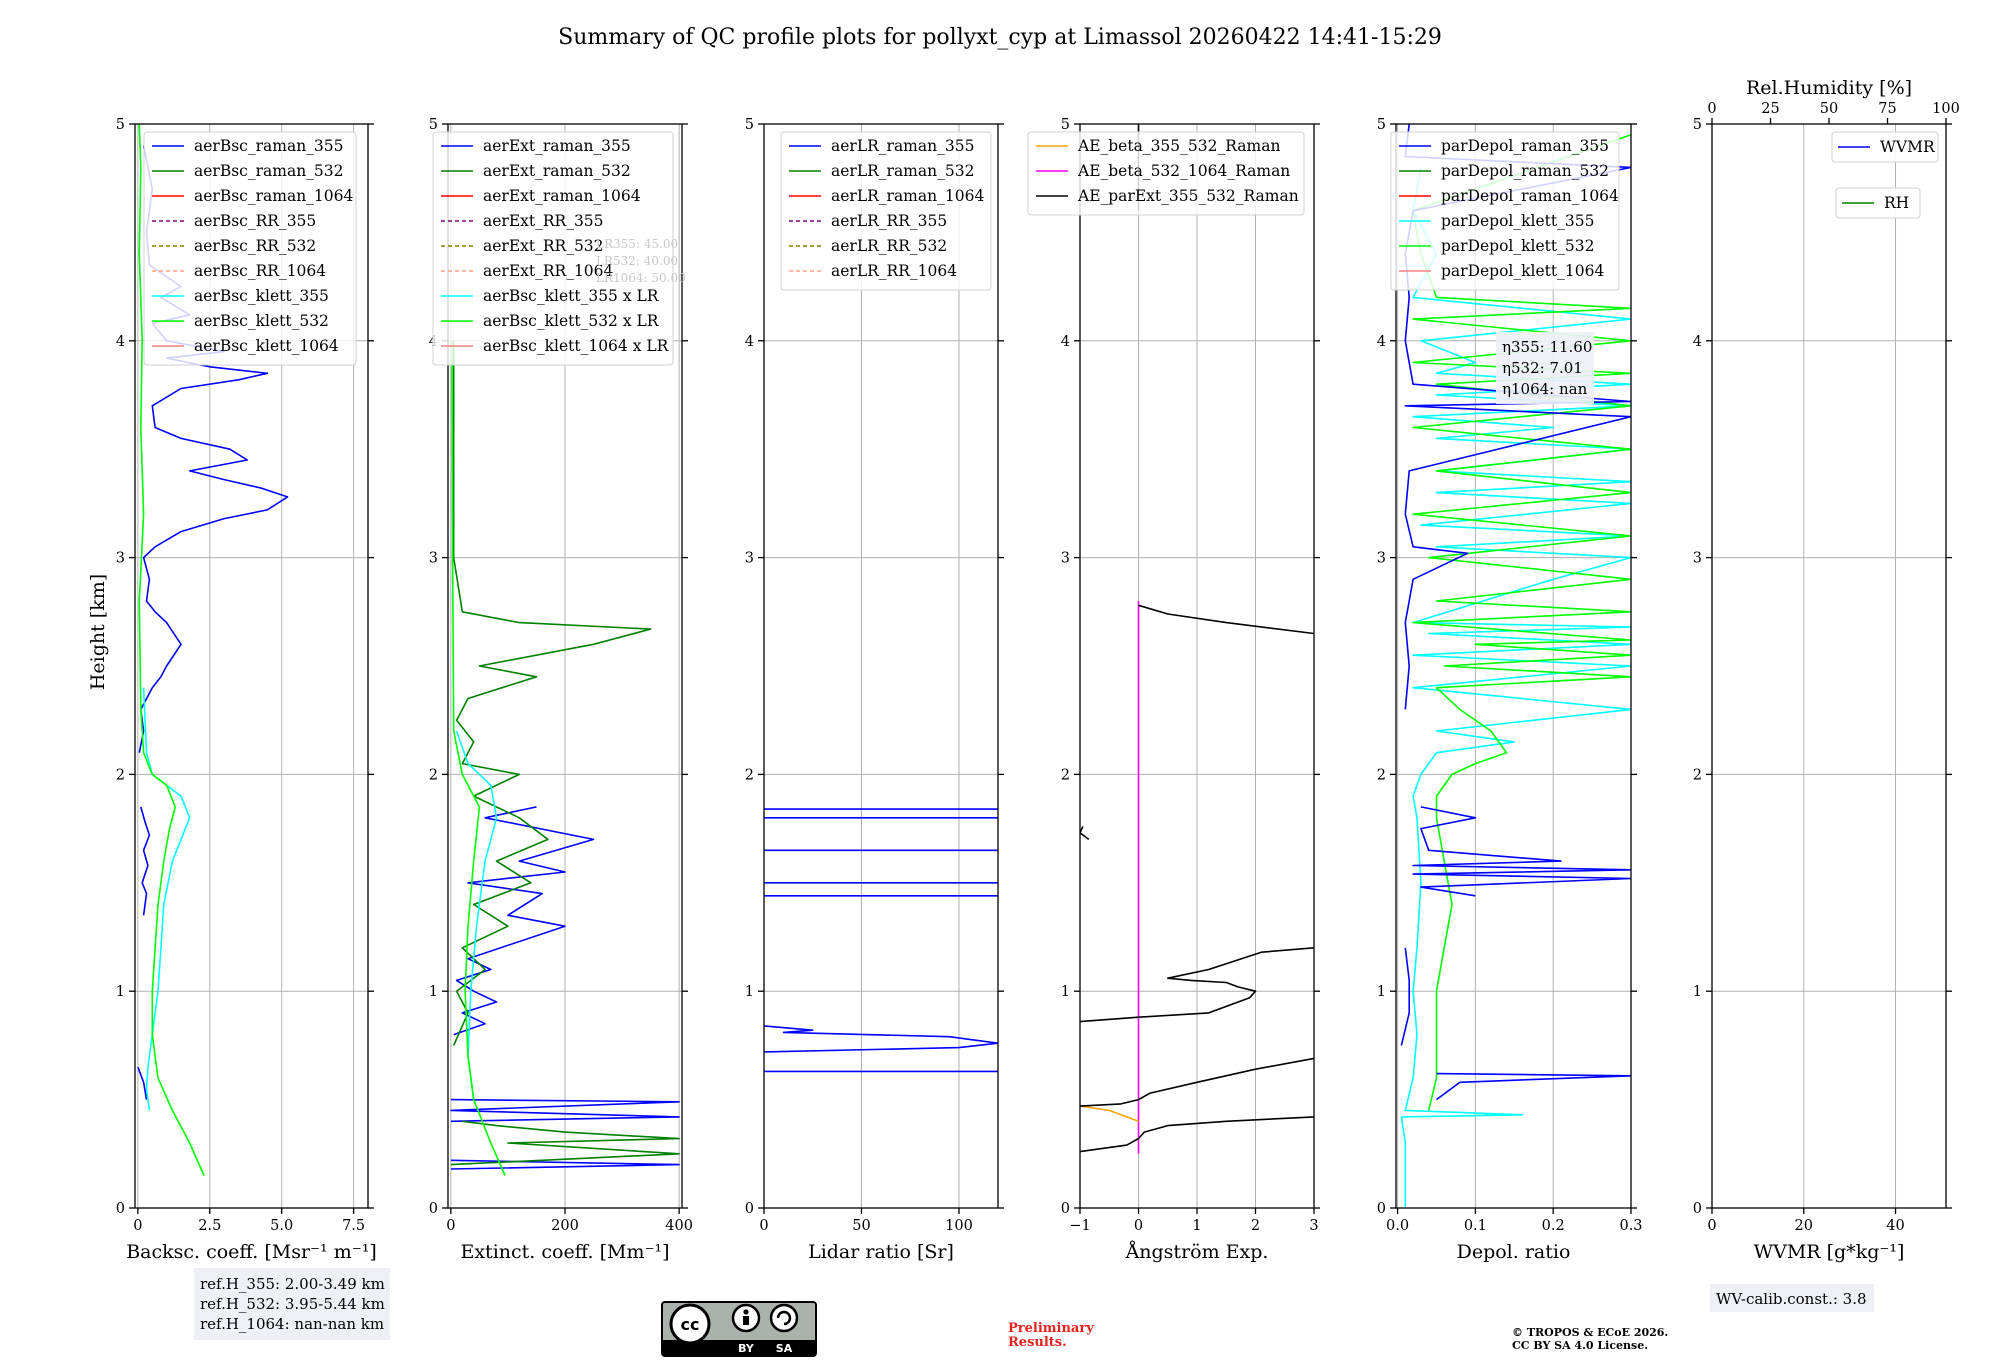  Describe the element at coordinates (266, 346) in the screenshot. I see `legend-label-aerBsc_klett_1064: aerBsc_klett_1064` at that location.